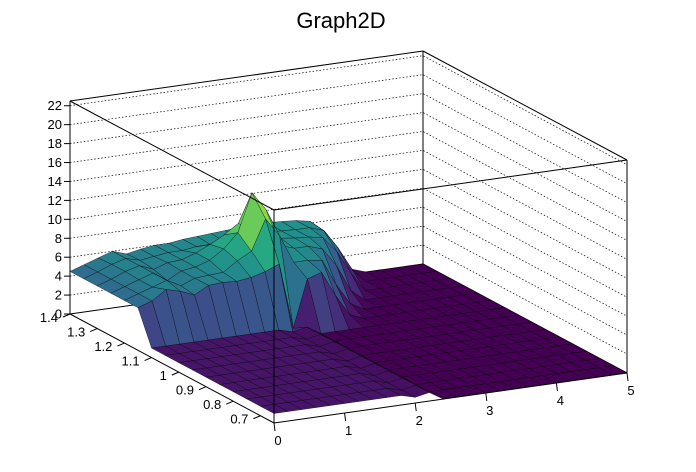 This screenshot has height=472, width=696. Describe the element at coordinates (212, 404) in the screenshot. I see `y-tick-label: 0.8` at that location.